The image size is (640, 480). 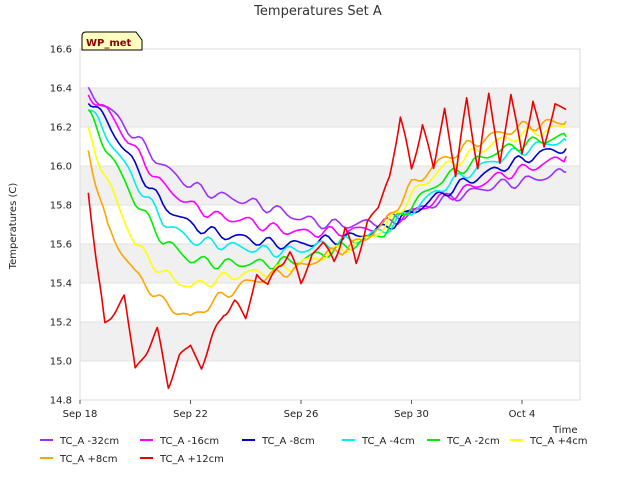 What do you see at coordinates (89, 441) in the screenshot?
I see `legend-label: TC_A -32cm` at bounding box center [89, 441].